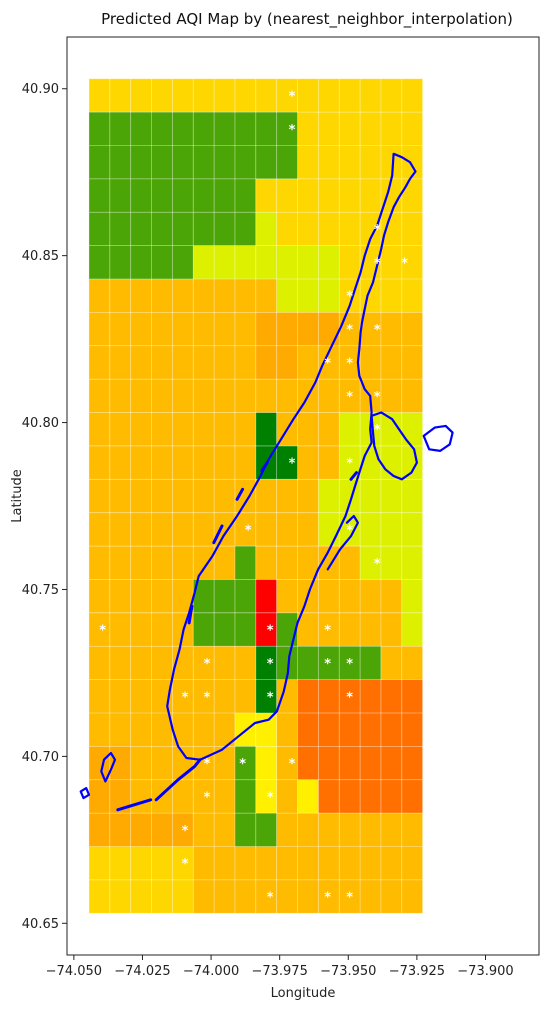 Image resolution: width=548 pixels, height=1009 pixels. What do you see at coordinates (303, 993) in the screenshot?
I see `x-axis-label: Longitude` at bounding box center [303, 993].